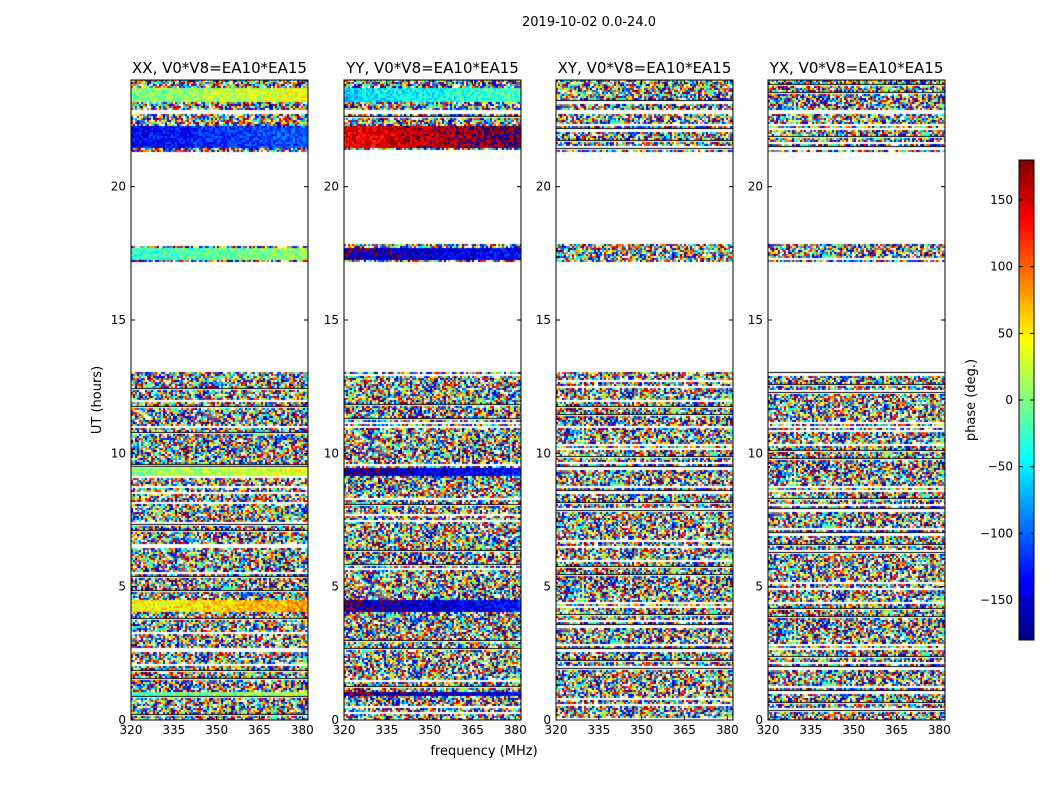 The image size is (1050, 800). I want to click on y-axis-label: UT (hours), so click(97, 400).